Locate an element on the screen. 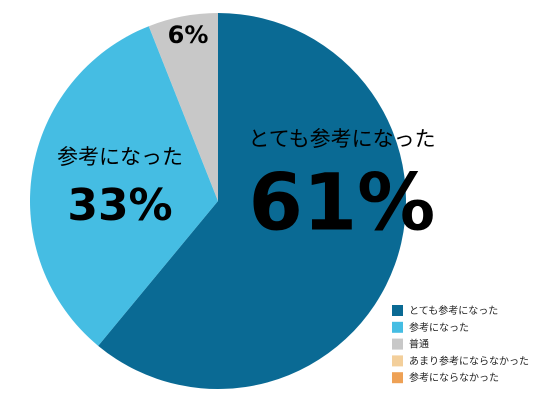 This screenshot has width=547, height=400. slice-value-label: 6% is located at coordinates (188, 35).